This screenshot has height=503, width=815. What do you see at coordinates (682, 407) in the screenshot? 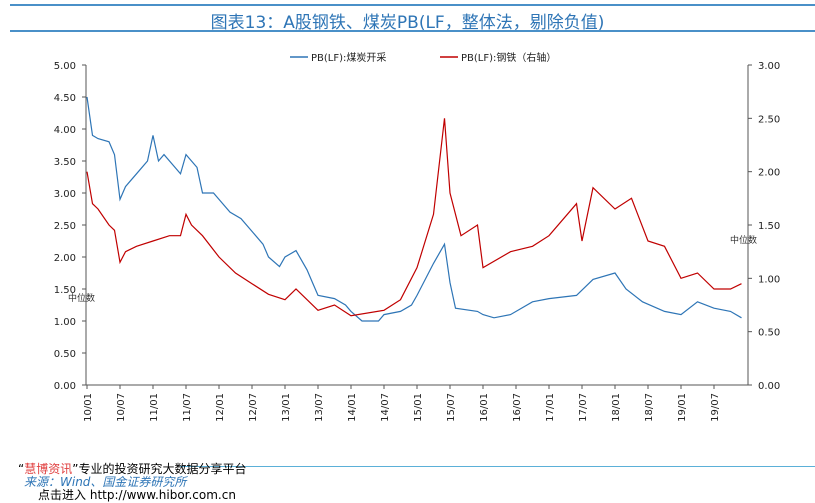
I see `x-tick-label: 19/01` at bounding box center [682, 407].